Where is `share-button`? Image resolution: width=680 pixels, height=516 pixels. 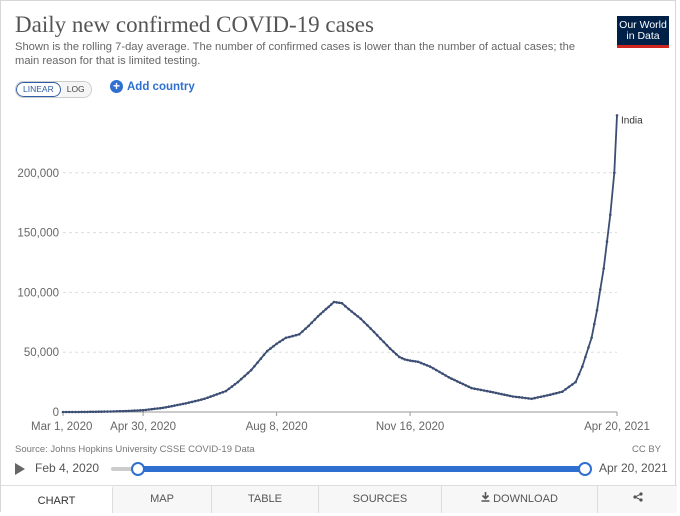 share-button is located at coordinates (637, 499).